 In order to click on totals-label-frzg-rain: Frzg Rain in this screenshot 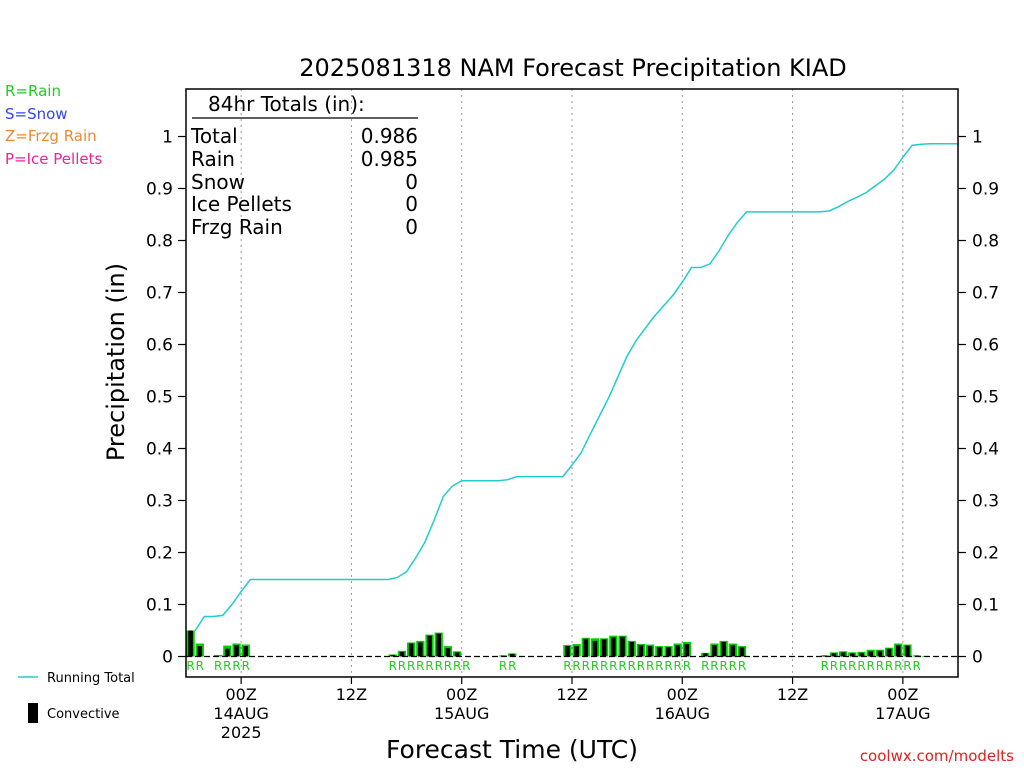, I will do `click(237, 227)`.